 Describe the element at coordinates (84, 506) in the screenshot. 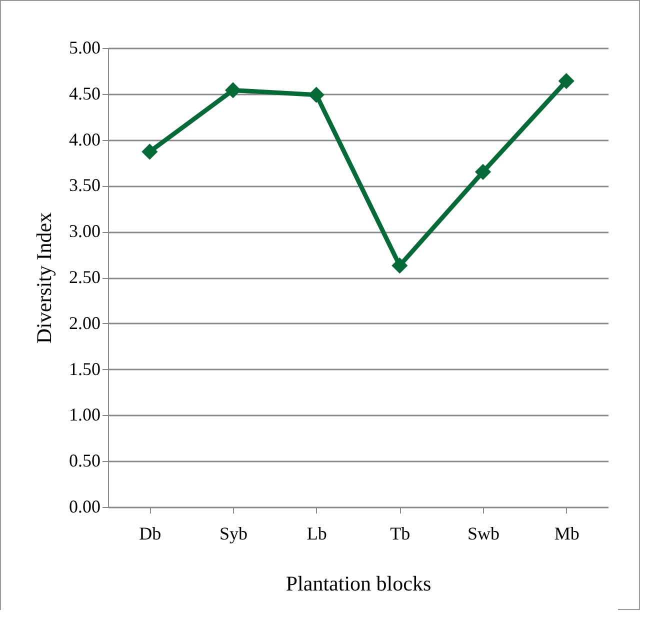

I see `y-tick-label: 0.00` at that location.